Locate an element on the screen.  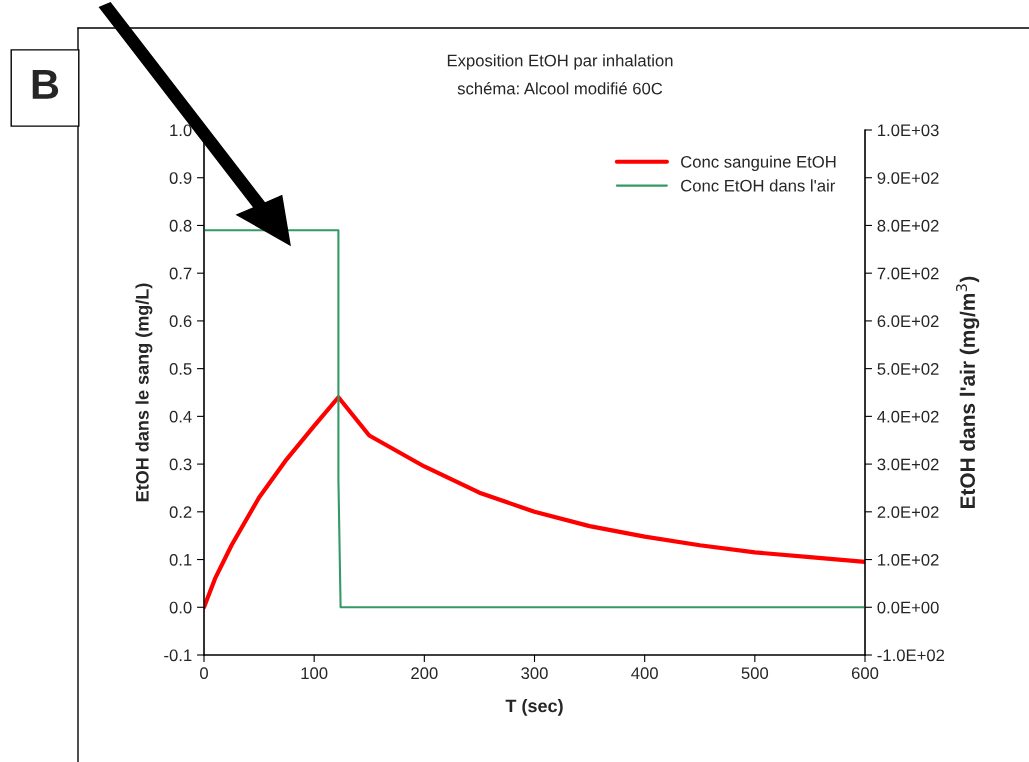
chart-subtitle: schéma: Alcool modifié 60C is located at coordinates (560, 88).